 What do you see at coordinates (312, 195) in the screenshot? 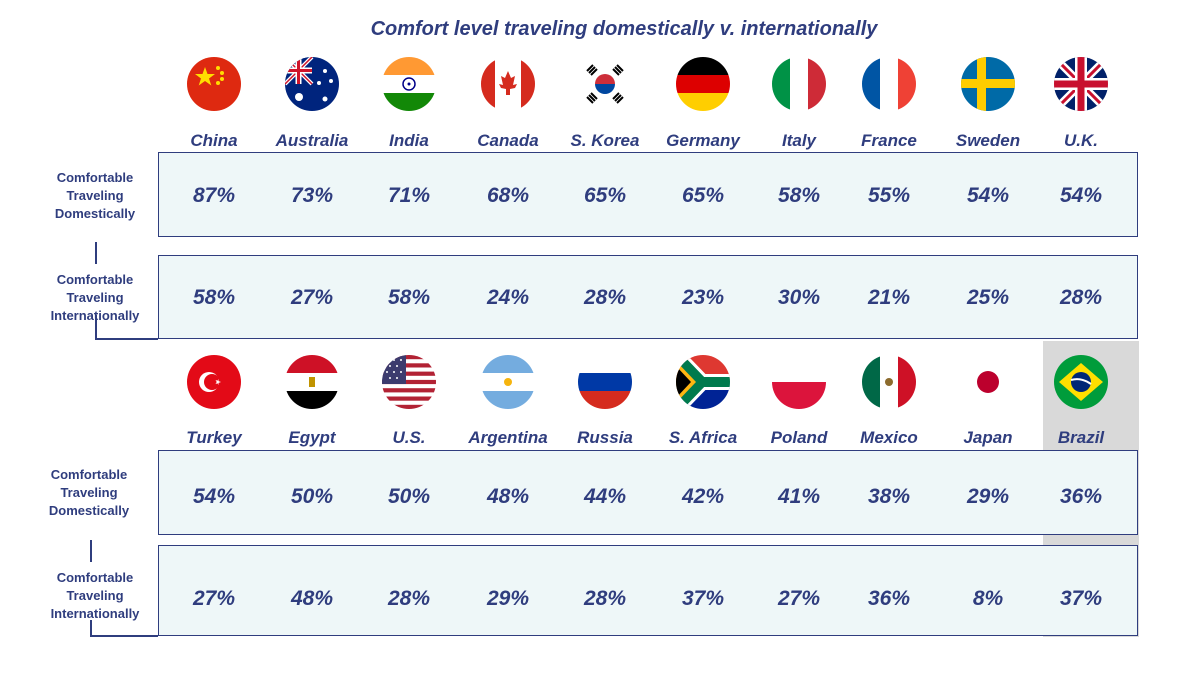
I see `domestic-value: 73%` at bounding box center [312, 195].